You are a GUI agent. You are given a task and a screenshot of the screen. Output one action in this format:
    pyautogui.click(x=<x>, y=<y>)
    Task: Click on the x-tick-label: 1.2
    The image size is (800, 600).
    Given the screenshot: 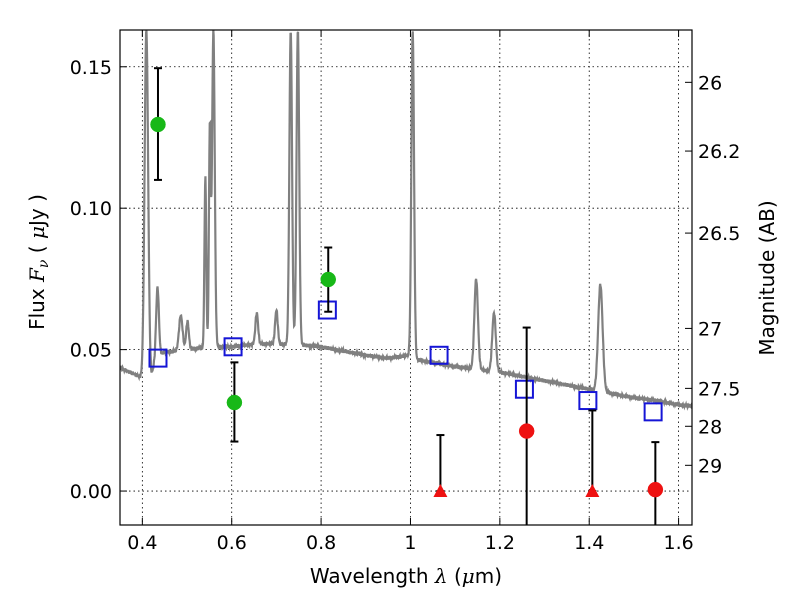 What is the action you would take?
    pyautogui.click(x=500, y=543)
    